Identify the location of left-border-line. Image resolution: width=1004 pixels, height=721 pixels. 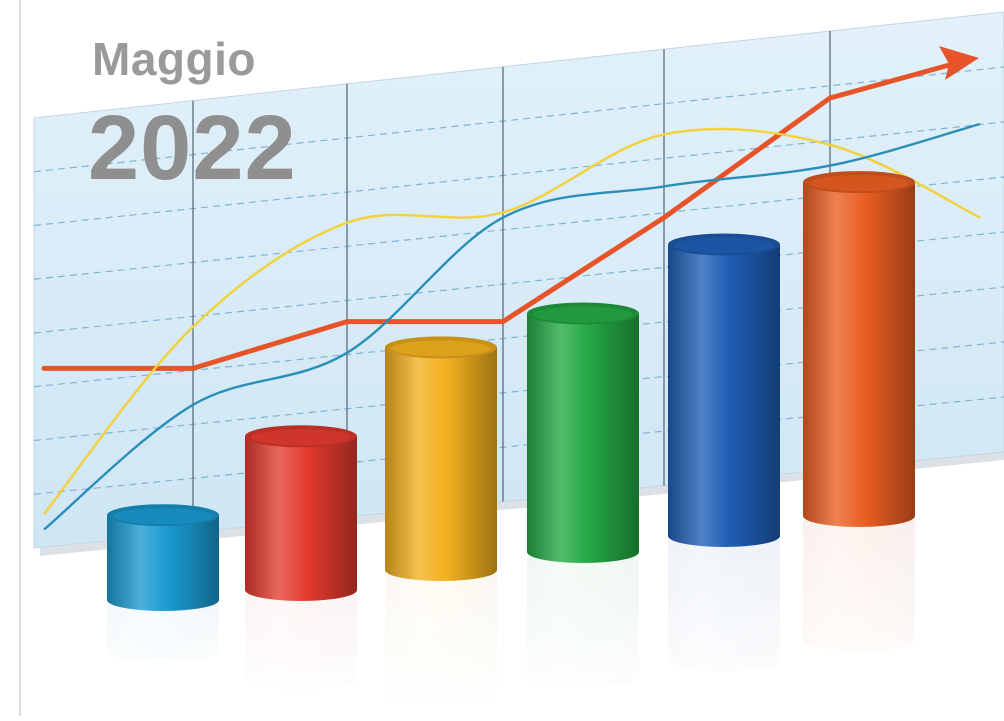
(20, 358).